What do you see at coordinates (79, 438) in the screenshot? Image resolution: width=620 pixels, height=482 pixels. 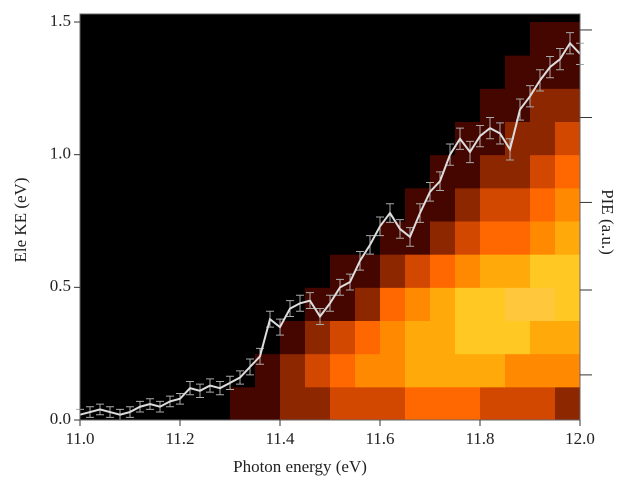 I see `x-tick-label: 11.0` at bounding box center [79, 438].